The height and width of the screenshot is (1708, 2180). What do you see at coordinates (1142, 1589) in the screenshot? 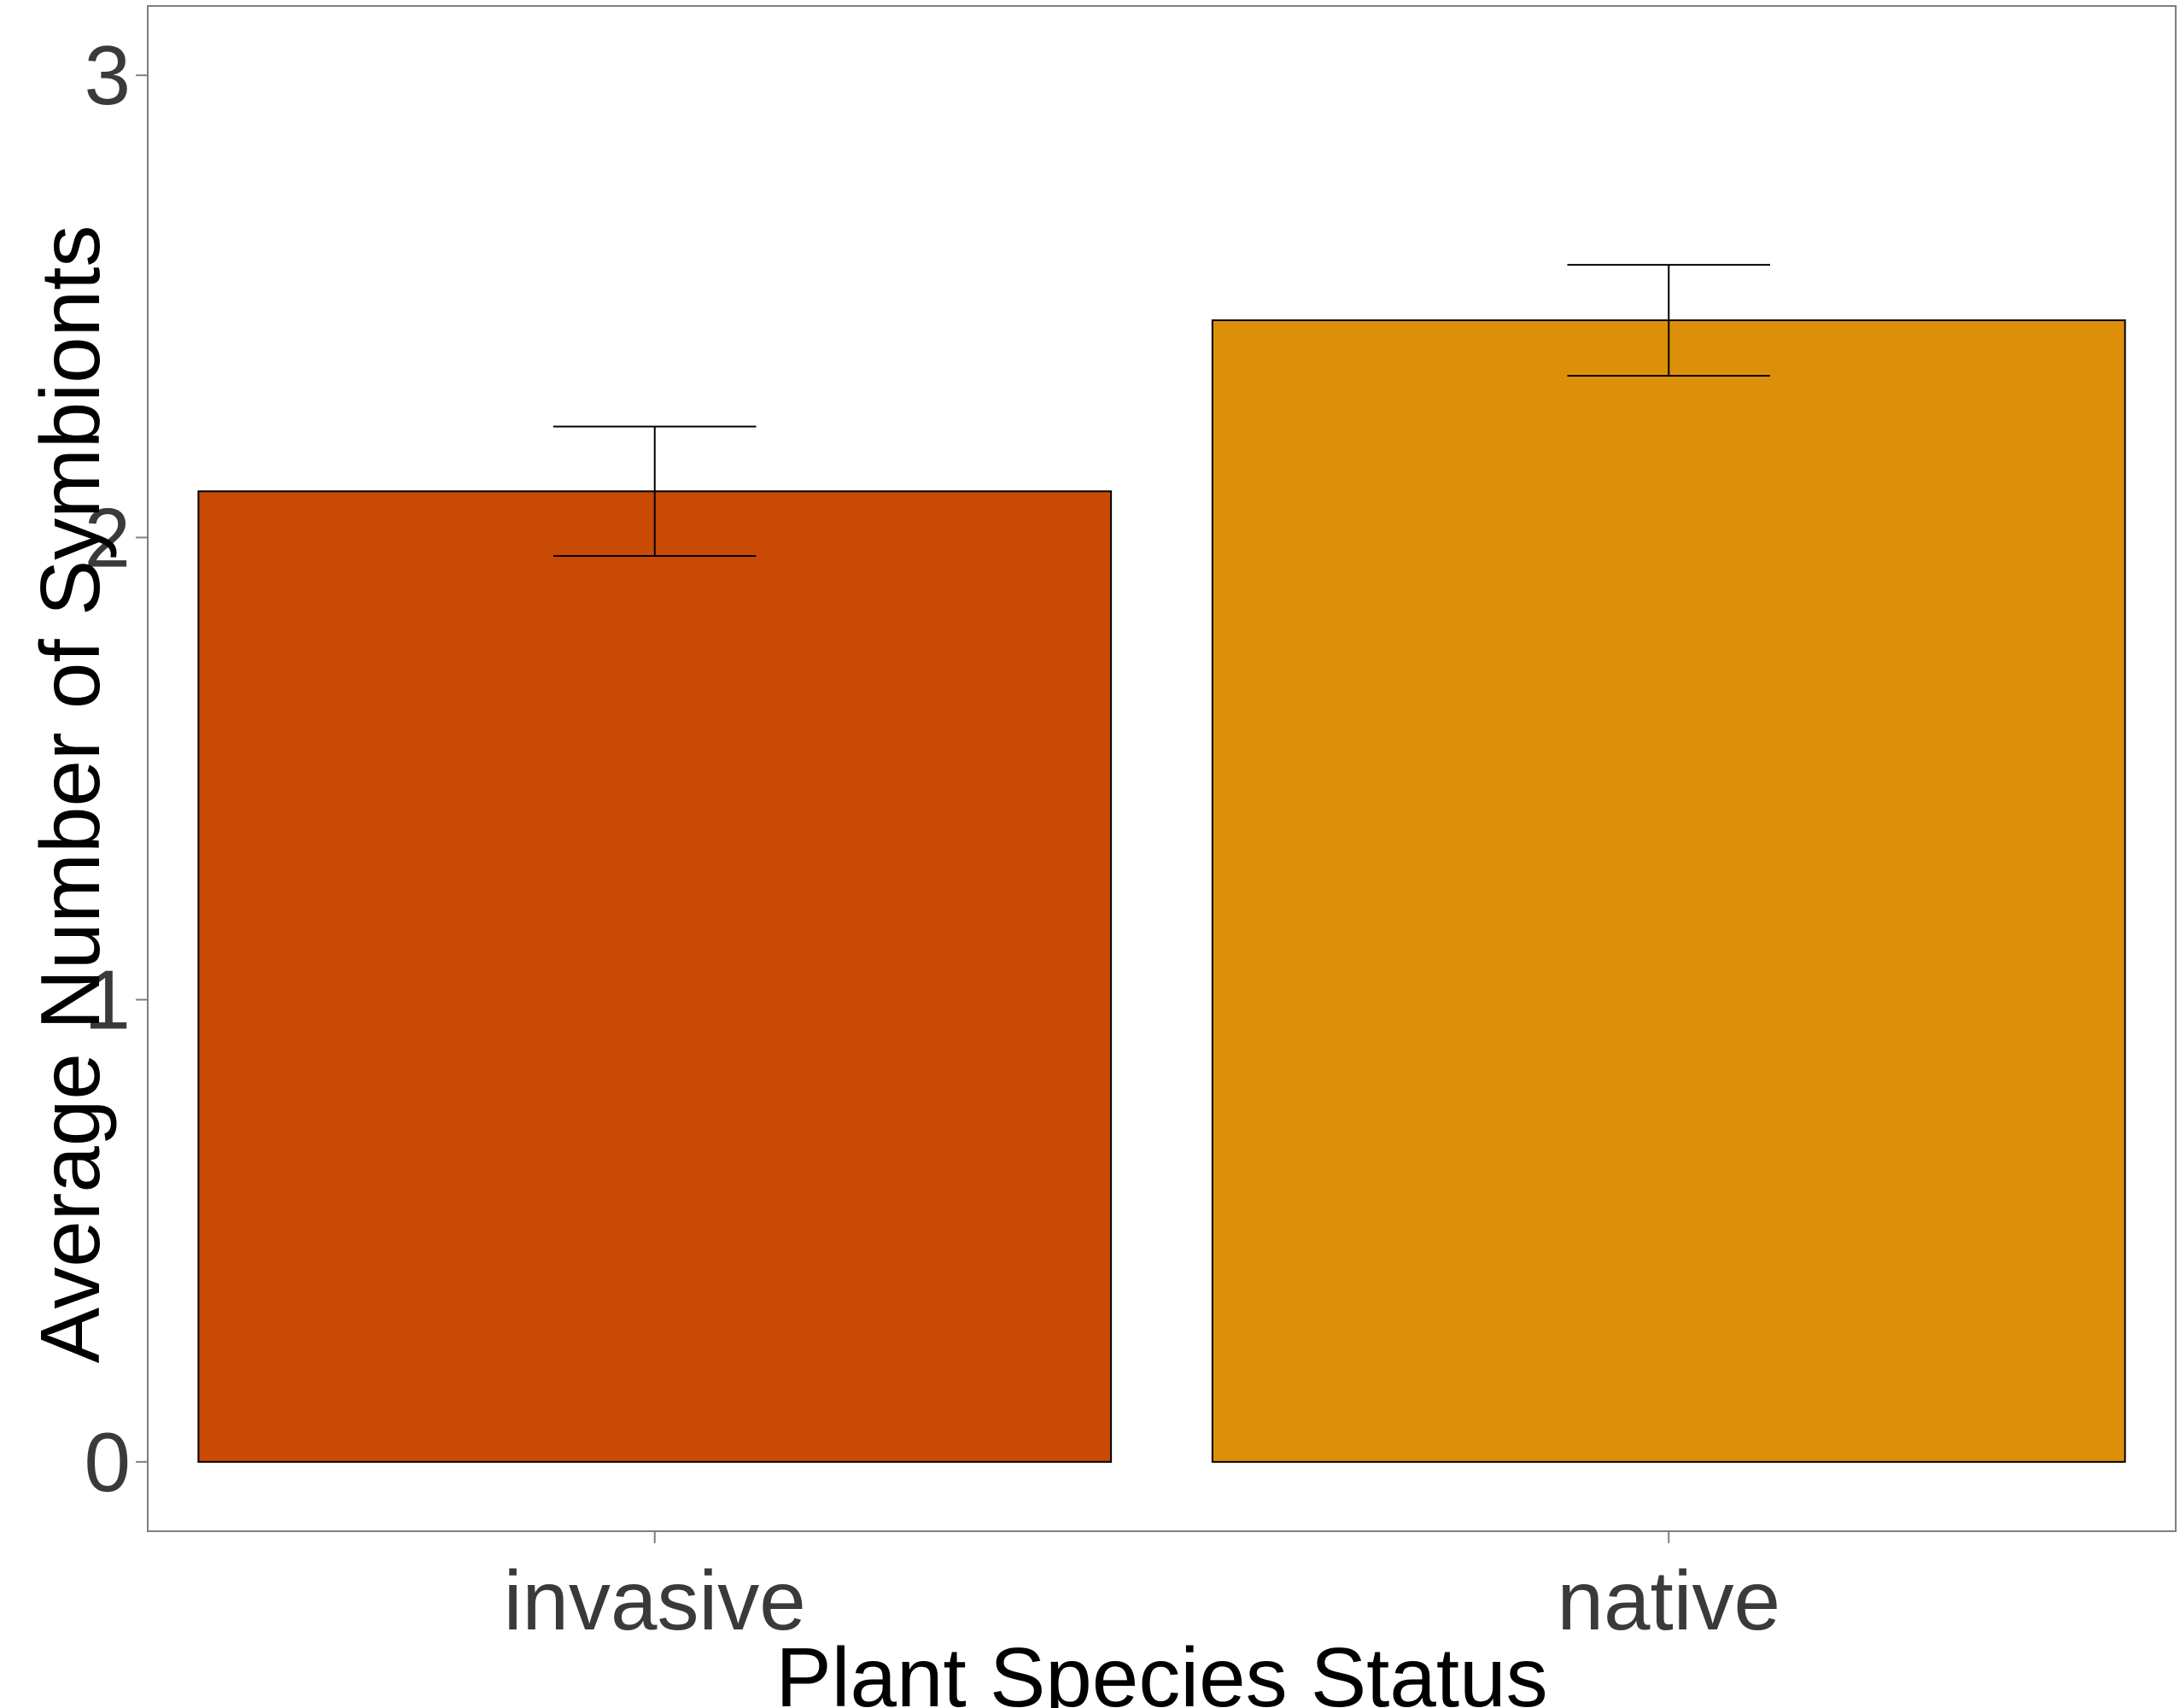
I see `x-axis: invasive native` at bounding box center [1142, 1589].